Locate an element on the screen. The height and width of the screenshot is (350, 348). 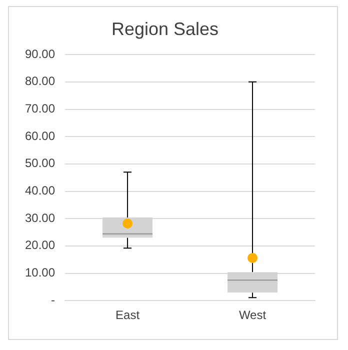
y-tick-label: 60.00 is located at coordinates (40, 135).